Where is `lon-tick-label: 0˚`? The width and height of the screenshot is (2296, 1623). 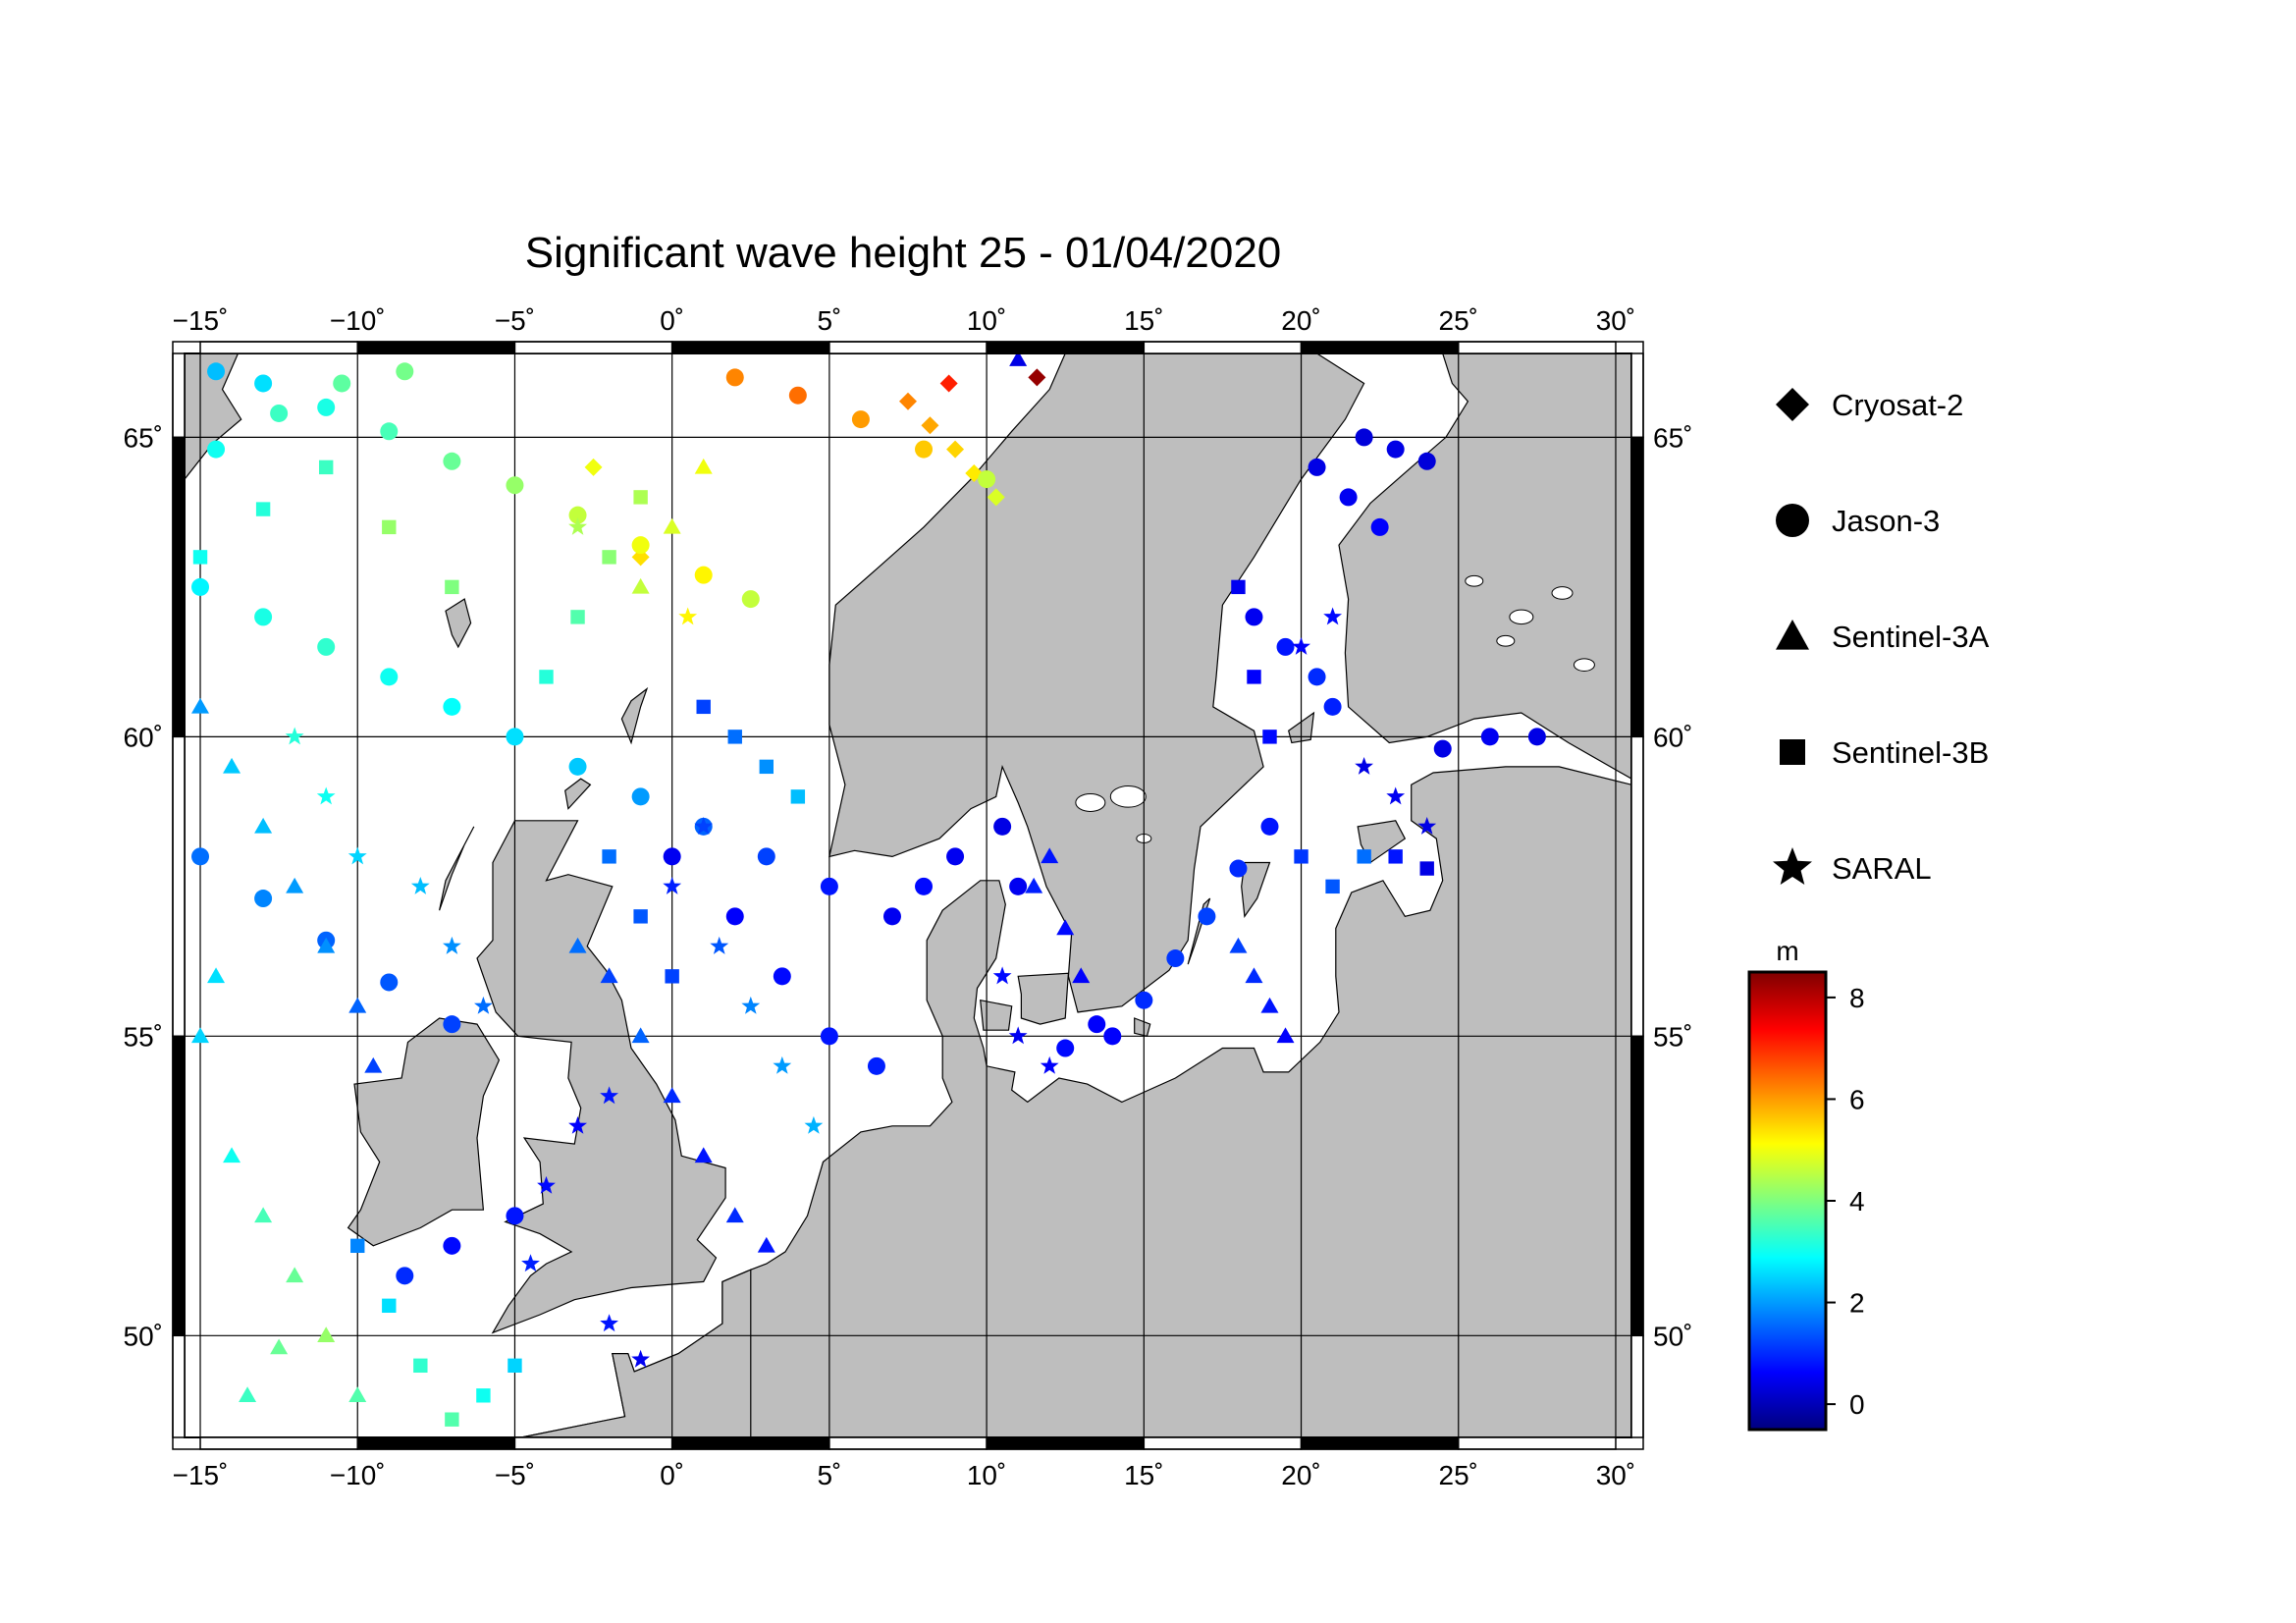
lon-tick-label: 0˚ is located at coordinates (672, 320).